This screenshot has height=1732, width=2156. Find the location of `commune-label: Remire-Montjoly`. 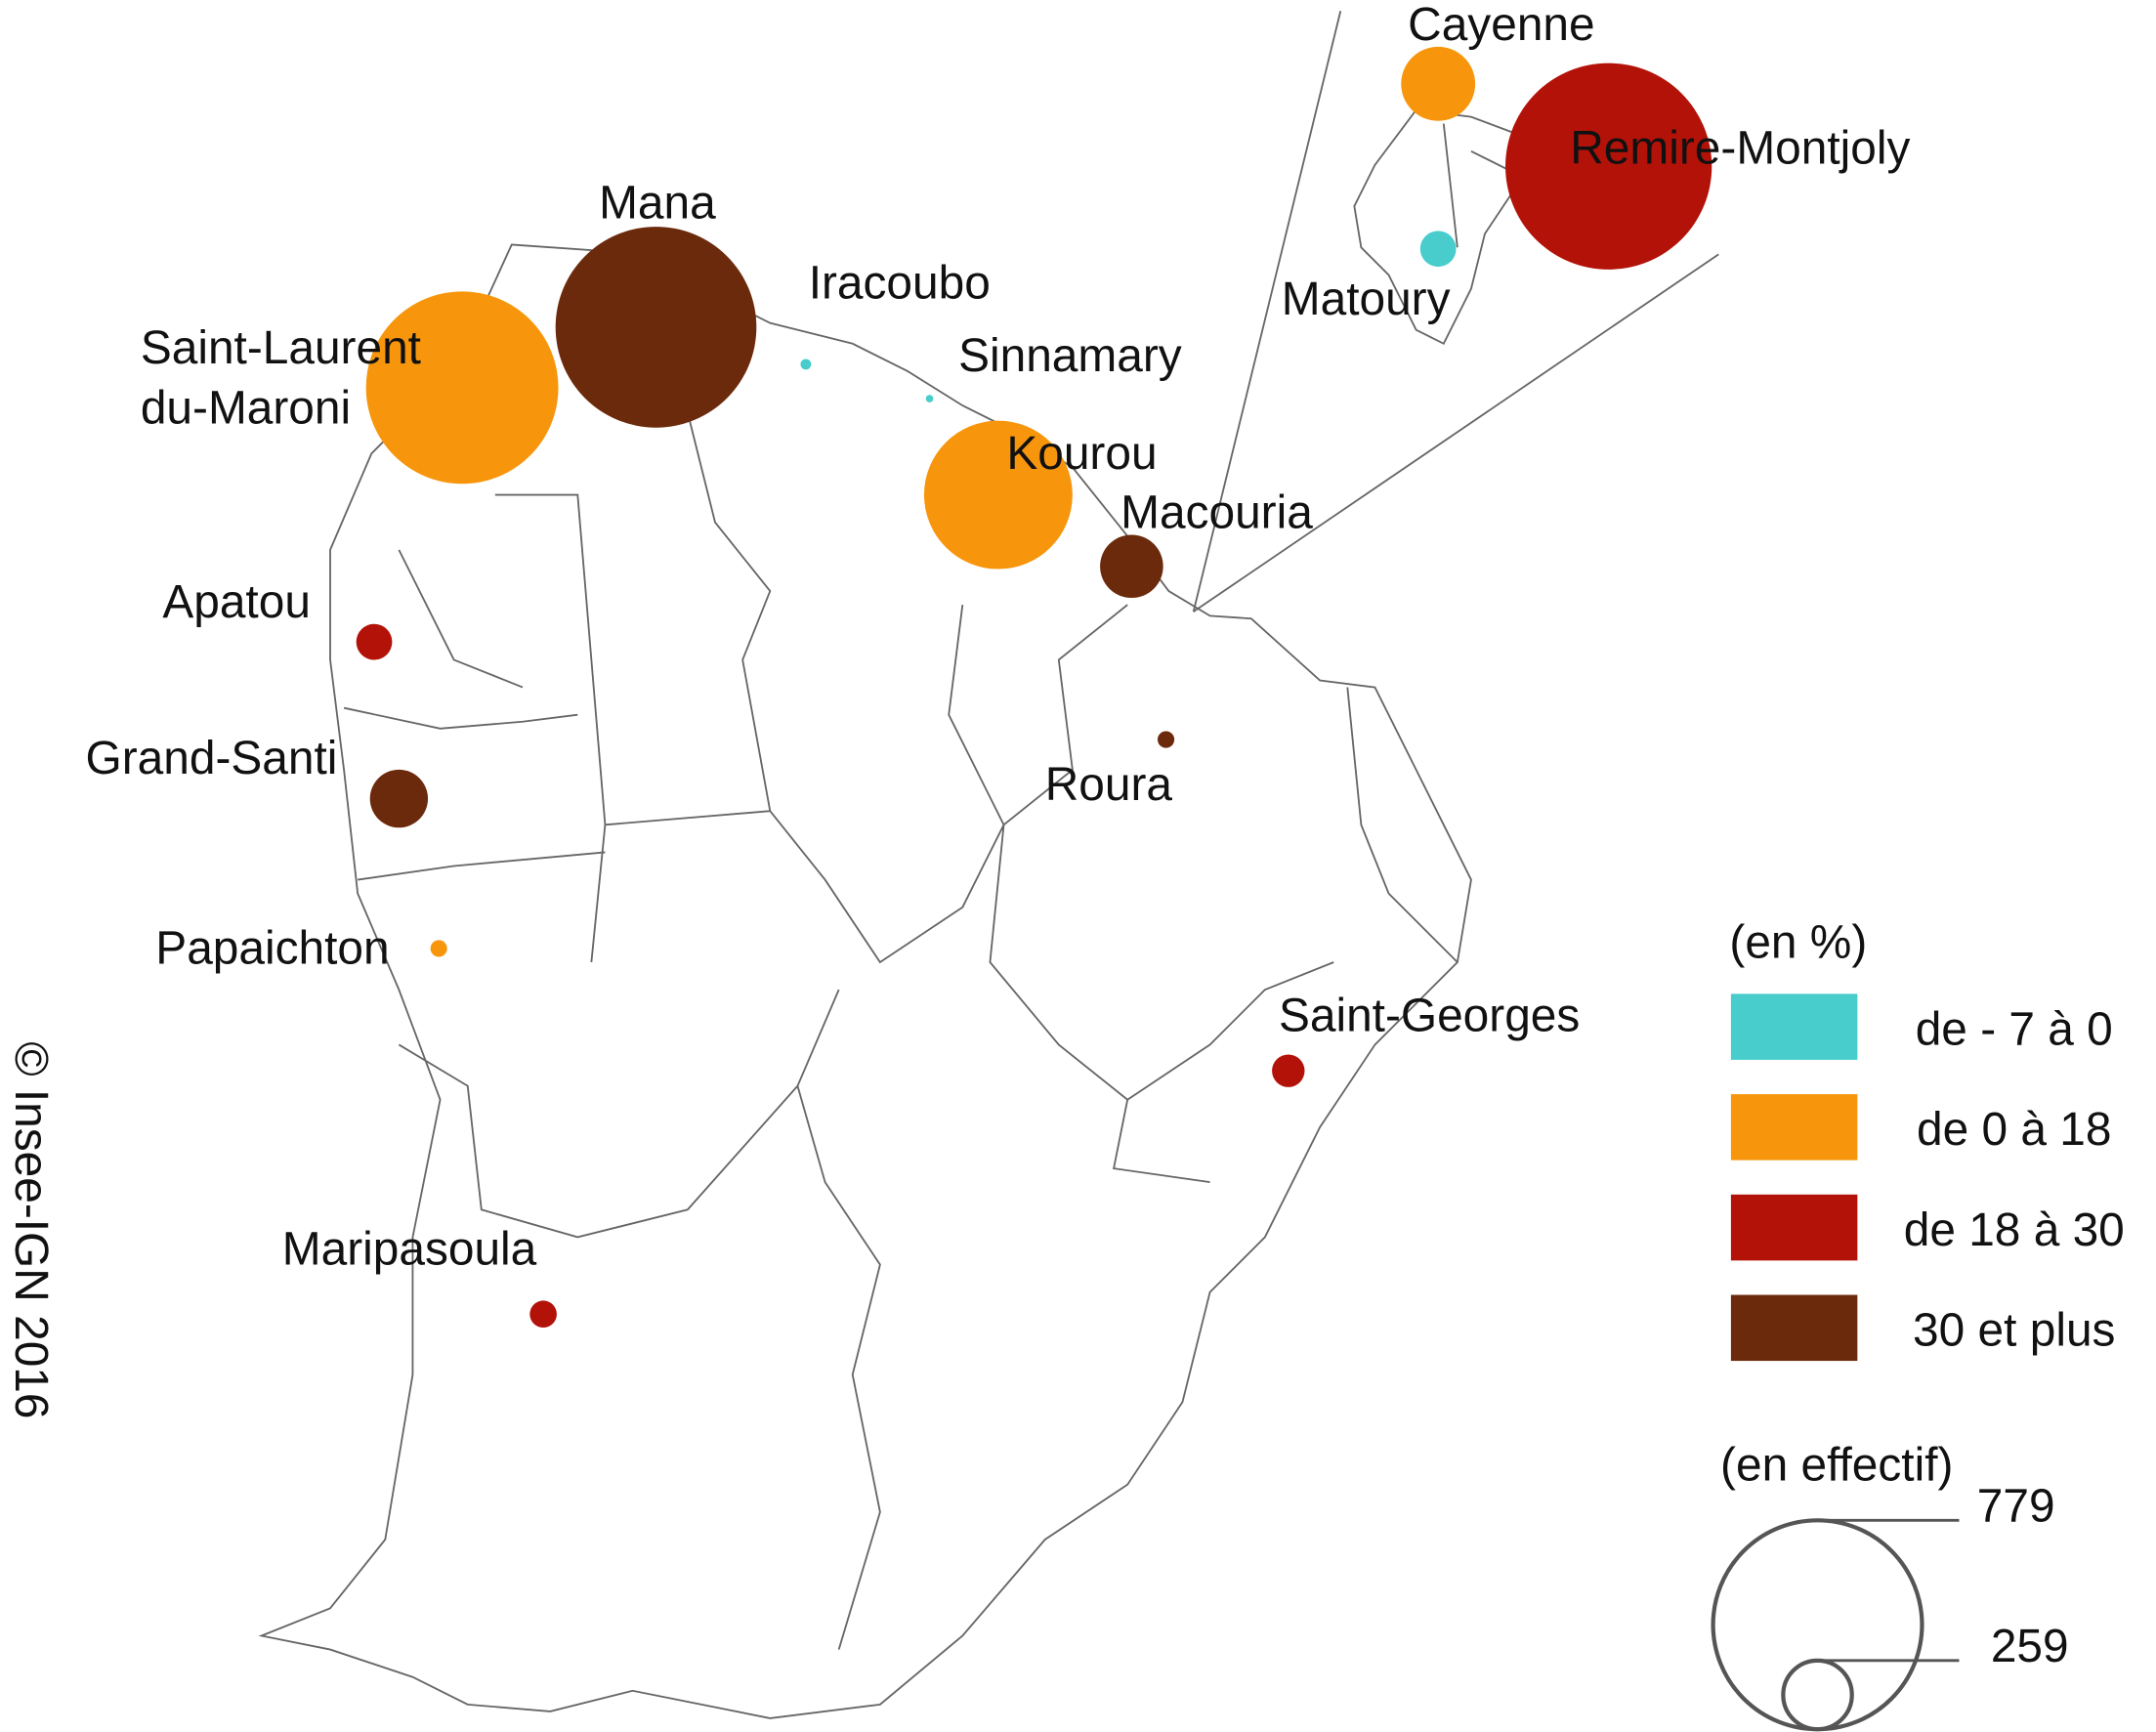

commune-label: Remire-Montjoly is located at coordinates (1740, 148).